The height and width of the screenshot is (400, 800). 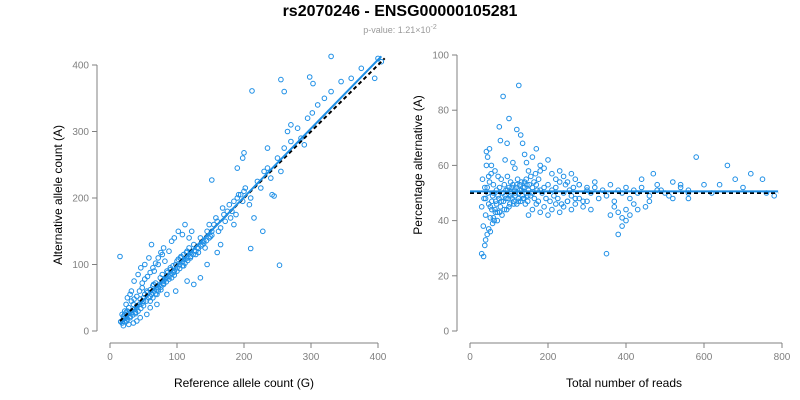 What do you see at coordinates (406, 30) in the screenshot?
I see `p-value-mantissa: 1.21` at bounding box center [406, 30].